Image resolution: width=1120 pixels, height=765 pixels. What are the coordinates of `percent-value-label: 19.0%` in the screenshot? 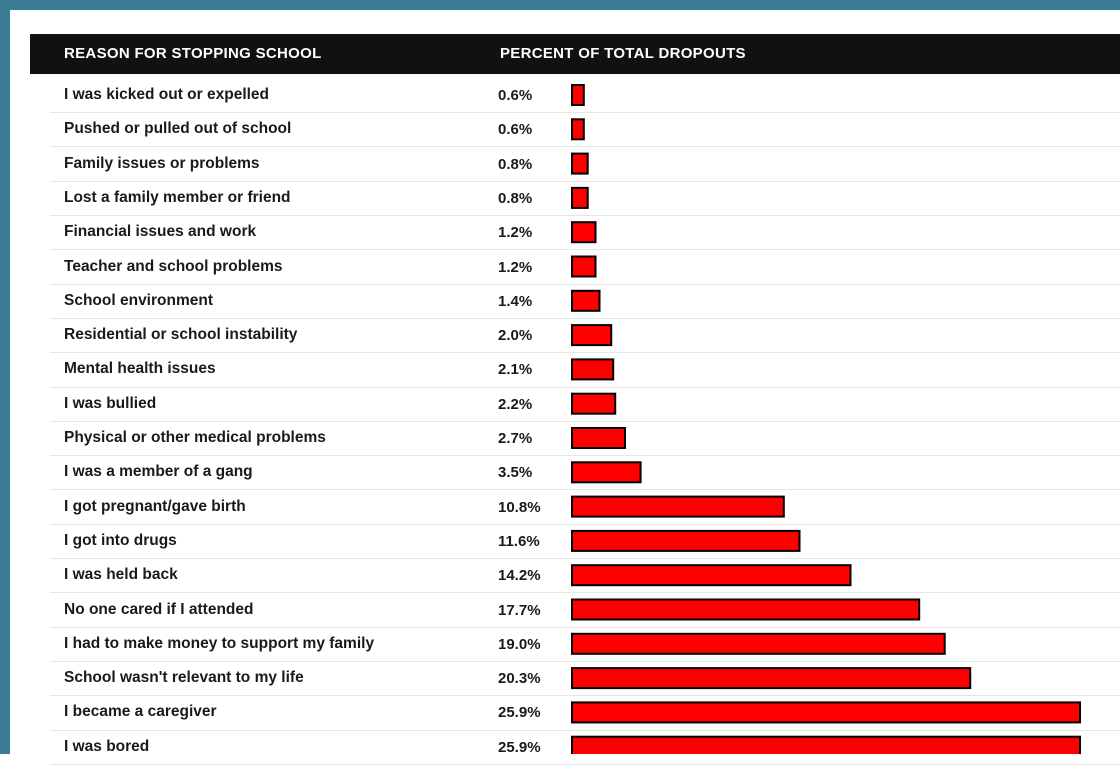 It's located at (519, 644).